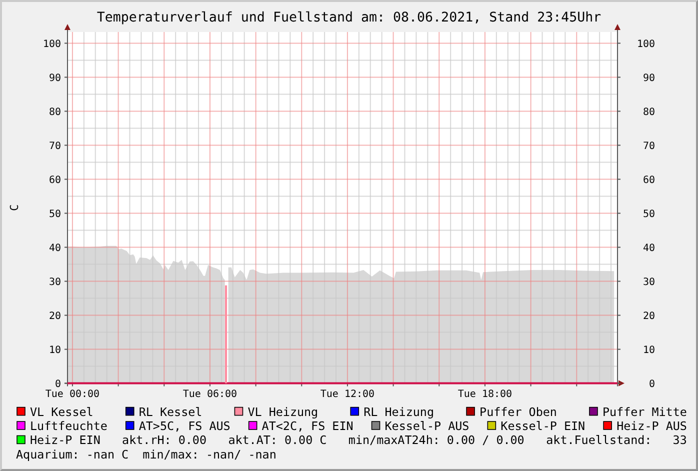  I want to click on y2-tick-label: 40, so click(648, 248).